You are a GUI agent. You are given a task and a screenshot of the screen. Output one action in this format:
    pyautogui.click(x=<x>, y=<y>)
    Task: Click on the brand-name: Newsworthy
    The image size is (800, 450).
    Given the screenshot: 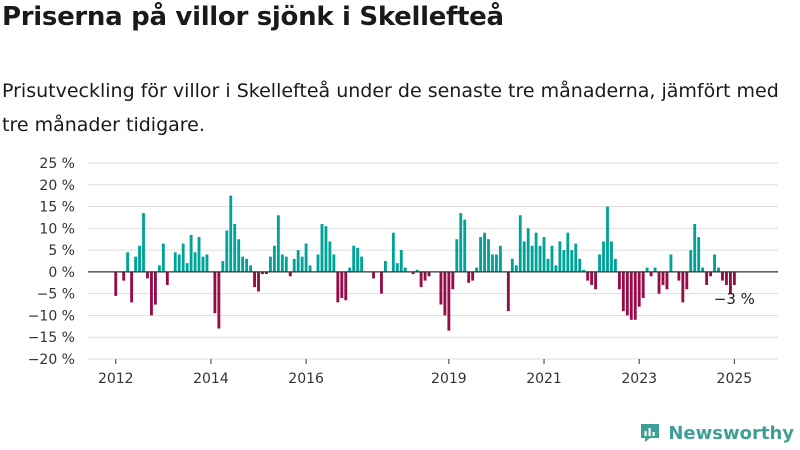 What is the action you would take?
    pyautogui.click(x=731, y=433)
    